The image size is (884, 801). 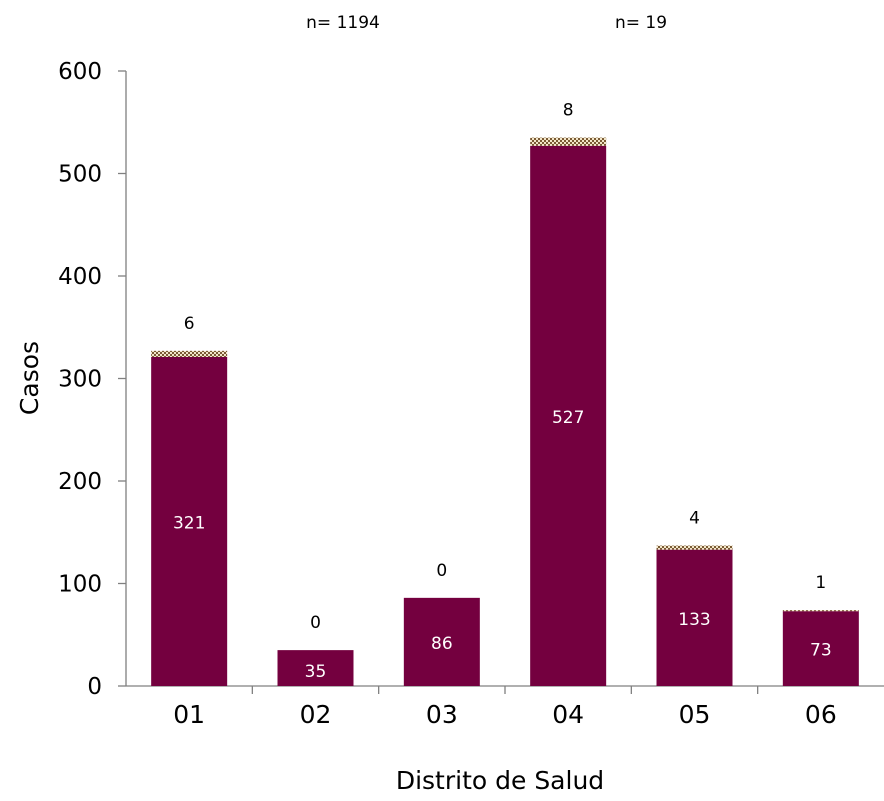 I want to click on y-tick-label-2: 200, so click(x=80, y=482).